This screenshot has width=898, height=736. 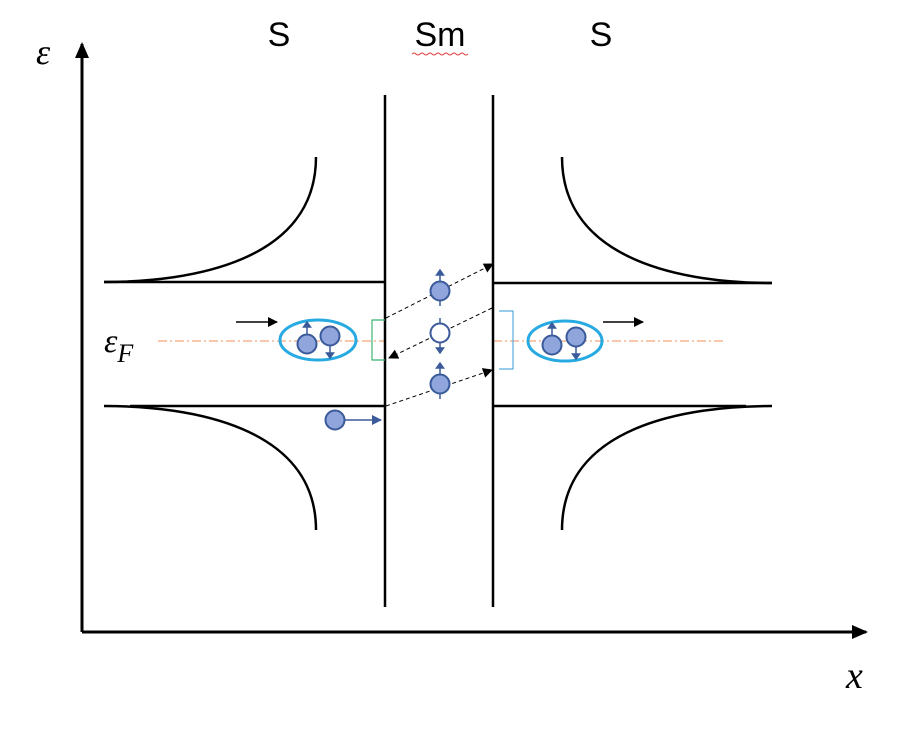 I want to click on spellcheck-underline, so click(x=440, y=54).